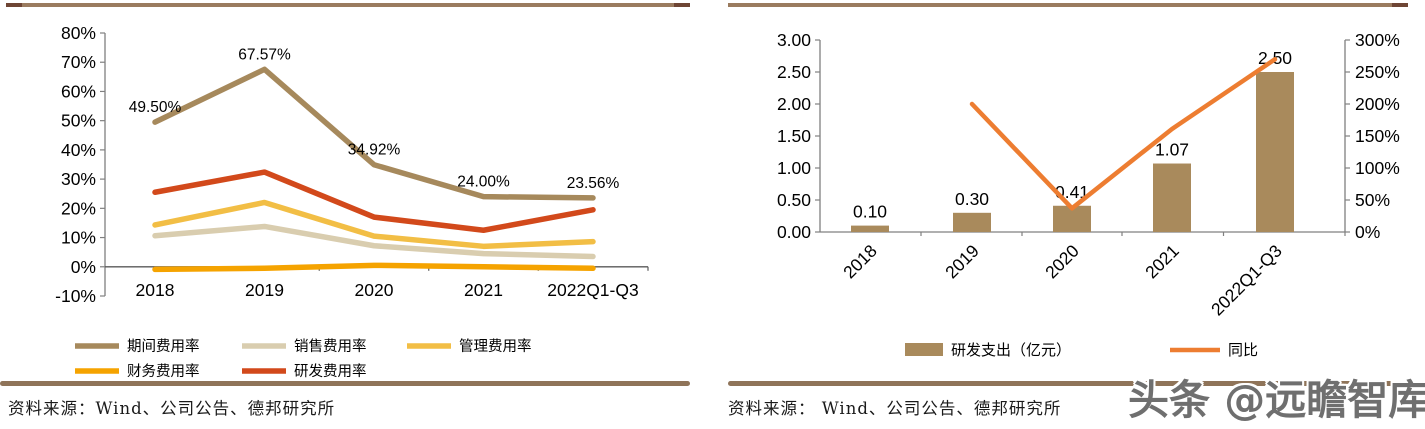 Image resolution: width=1425 pixels, height=429 pixels. I want to click on y-axis-tick-label: 60%, so click(78, 91).